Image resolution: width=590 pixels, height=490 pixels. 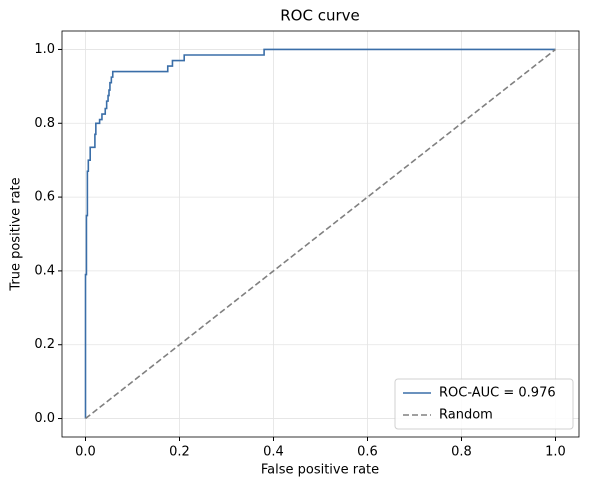 I want to click on legend-box, so click(x=484, y=404).